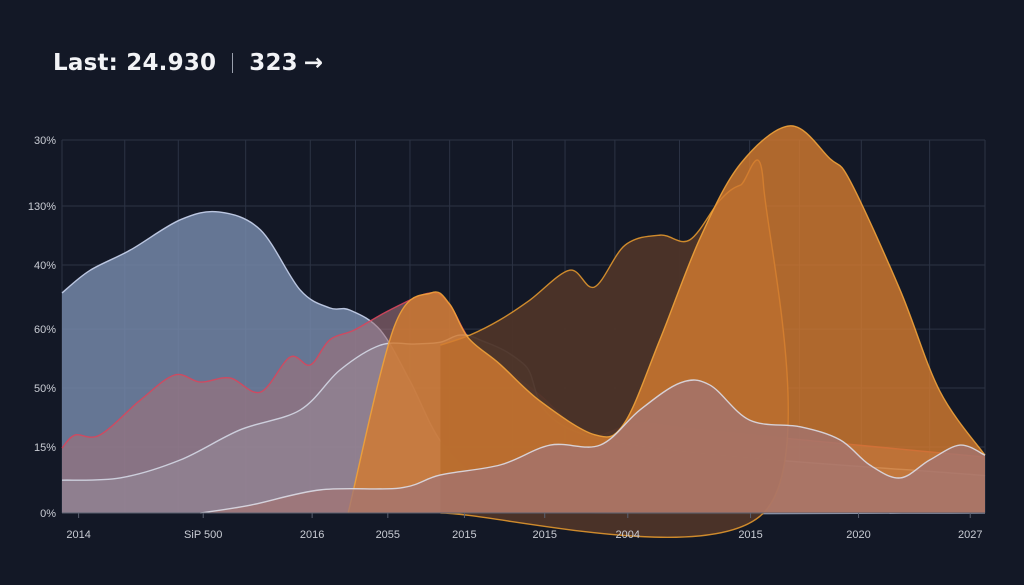 The width and height of the screenshot is (1024, 585). I want to click on x-tick-label: 2055, so click(388, 535).